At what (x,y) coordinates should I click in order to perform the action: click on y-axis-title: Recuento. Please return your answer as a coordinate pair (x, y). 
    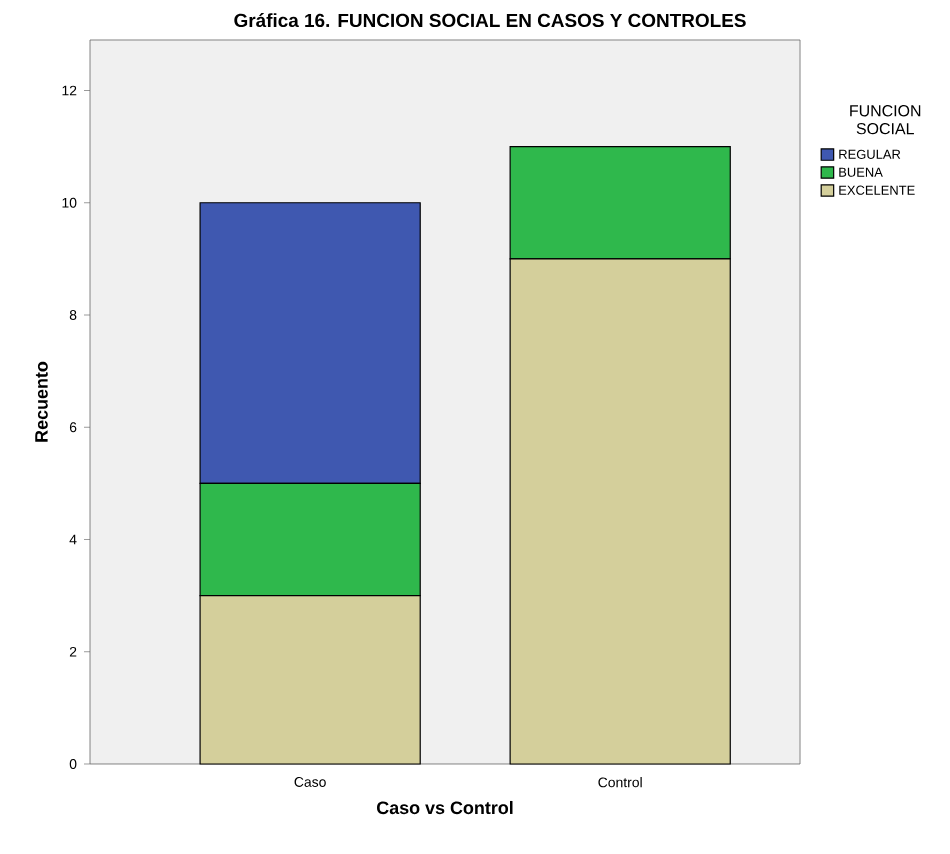
    Looking at the image, I should click on (41, 401).